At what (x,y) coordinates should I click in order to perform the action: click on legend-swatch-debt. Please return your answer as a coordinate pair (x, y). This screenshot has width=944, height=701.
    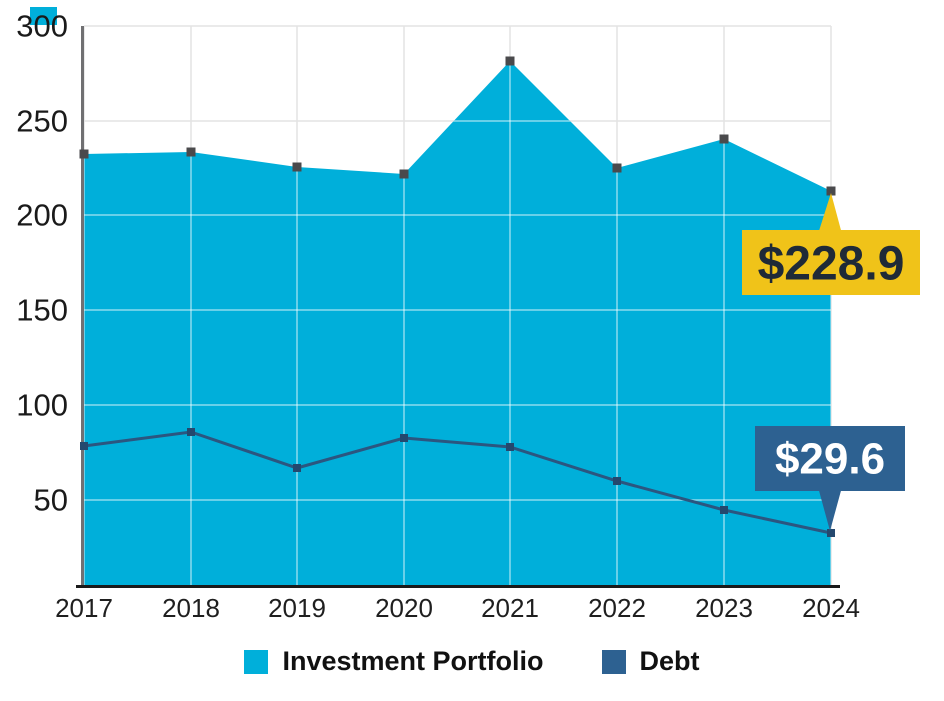
    Looking at the image, I should click on (613, 661).